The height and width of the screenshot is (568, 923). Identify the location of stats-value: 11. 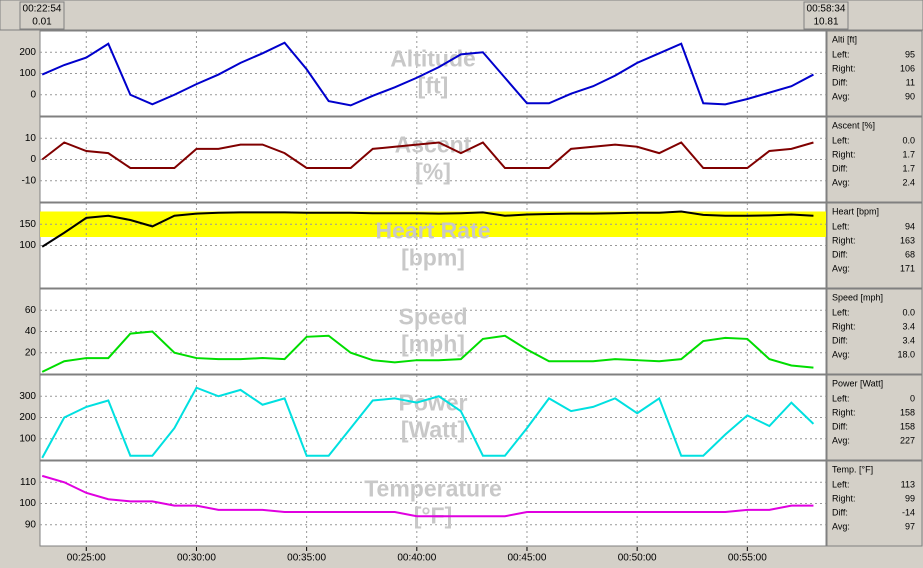
(910, 82).